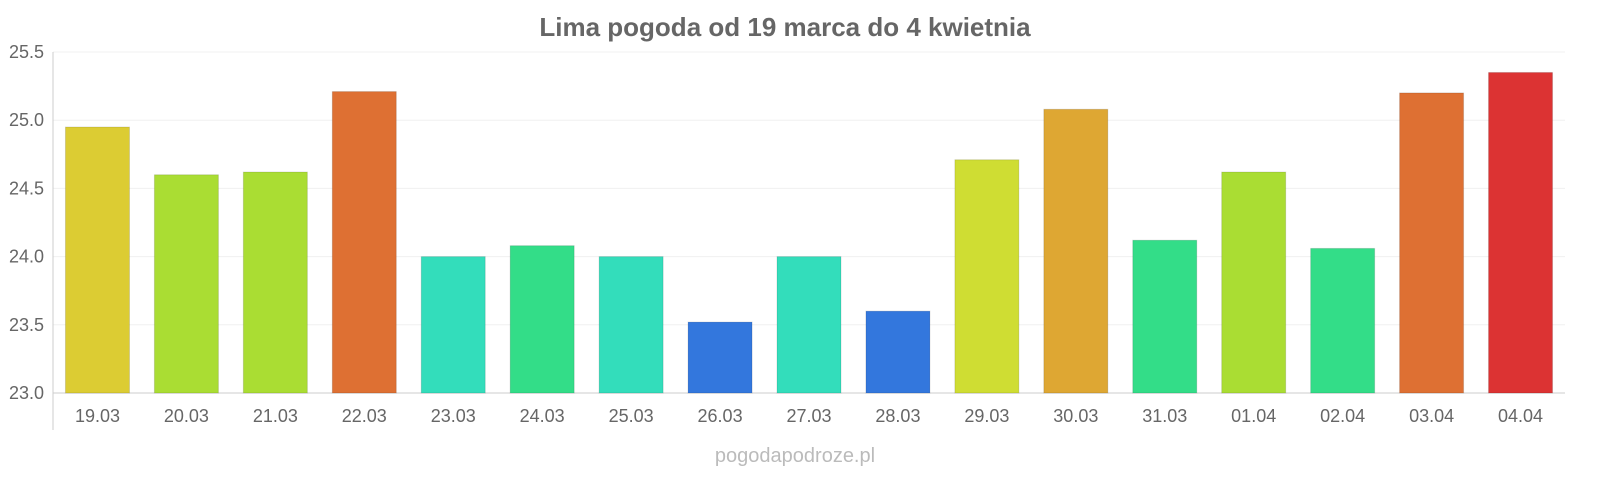  I want to click on y-tick-label: 24.0, so click(26, 257).